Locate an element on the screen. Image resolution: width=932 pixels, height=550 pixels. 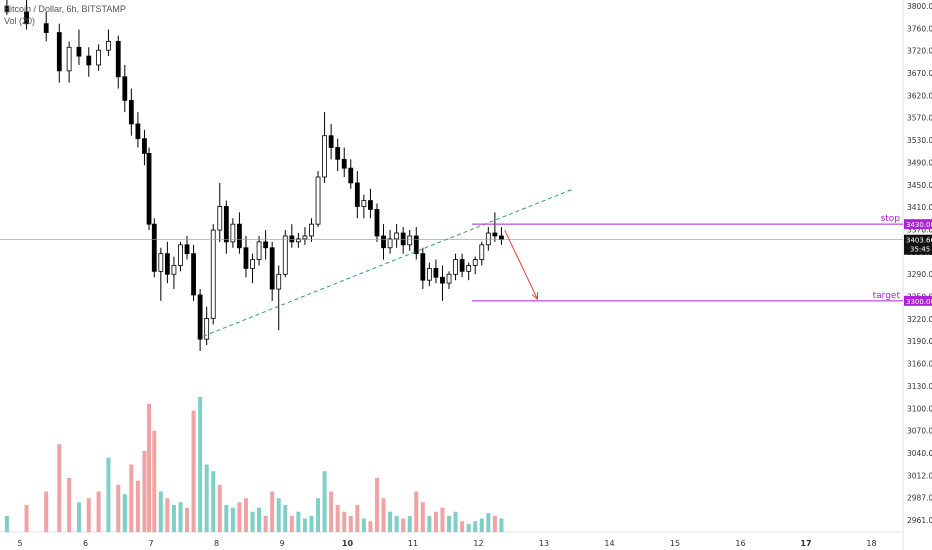
price-tick-label: 3040.00 is located at coordinates (919, 453).